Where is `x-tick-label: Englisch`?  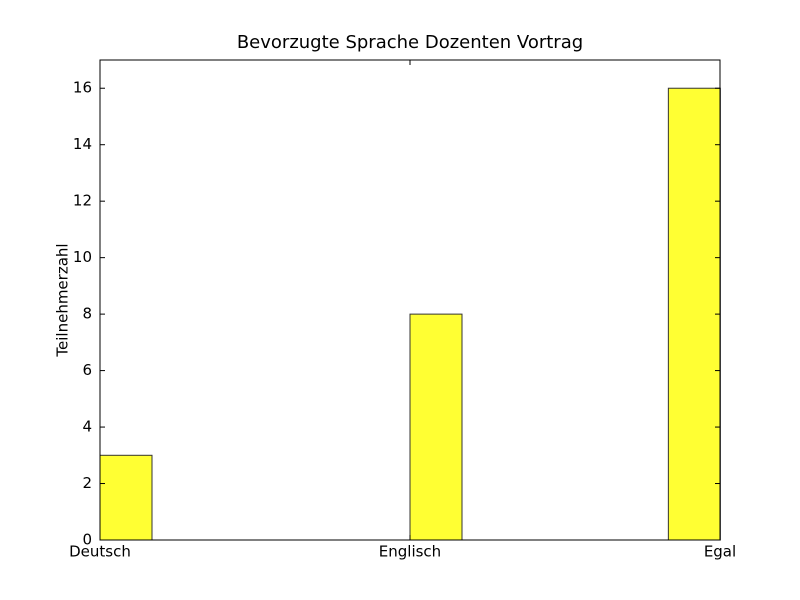
x-tick-label: Englisch is located at coordinates (410, 552).